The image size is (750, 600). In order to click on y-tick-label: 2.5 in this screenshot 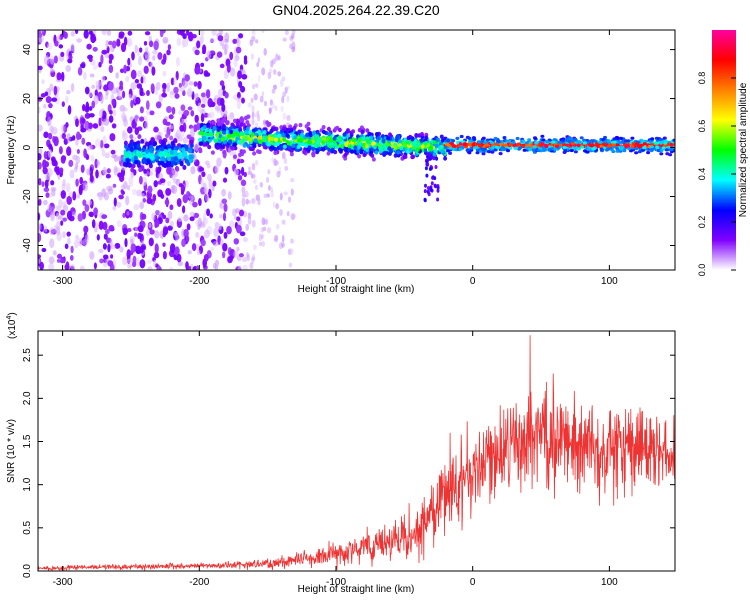, I will do `click(27, 355)`.